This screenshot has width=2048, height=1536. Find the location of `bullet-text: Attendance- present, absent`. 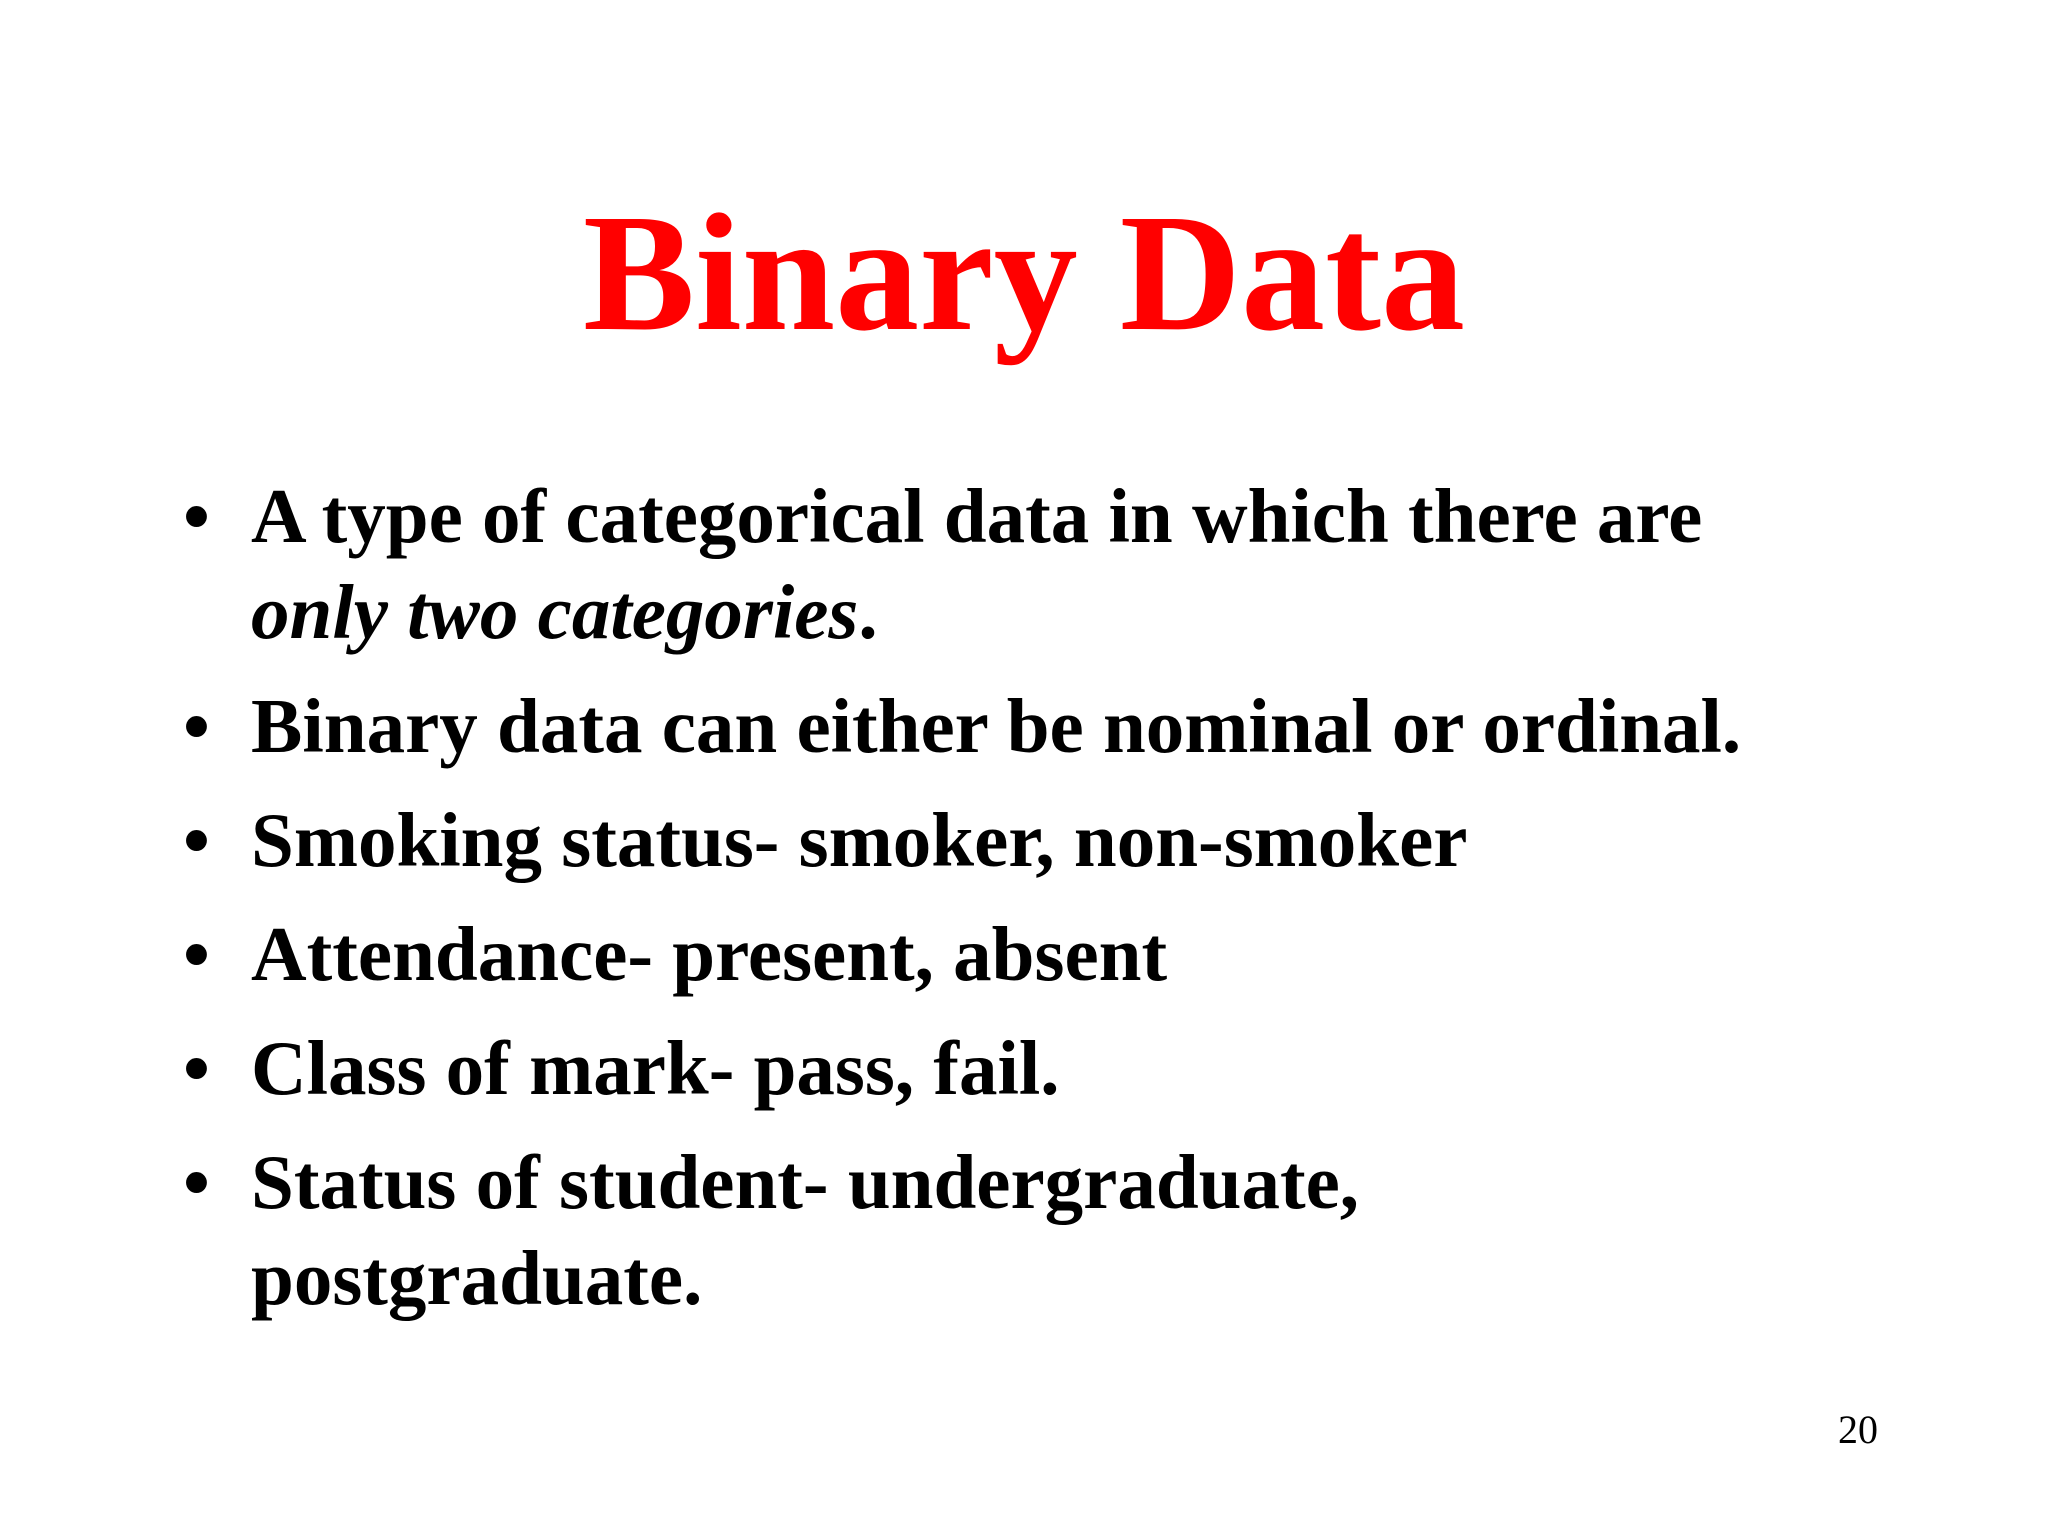

bullet-text: Attendance- present, absent is located at coordinates (709, 954).